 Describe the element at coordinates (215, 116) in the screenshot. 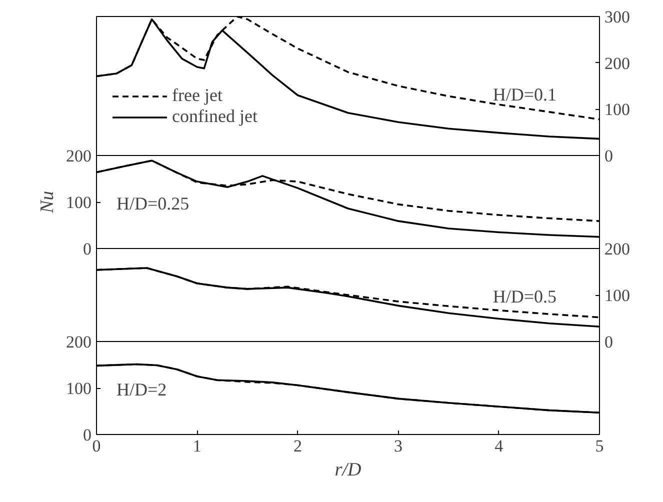

I see `legend-label: confined jet` at that location.